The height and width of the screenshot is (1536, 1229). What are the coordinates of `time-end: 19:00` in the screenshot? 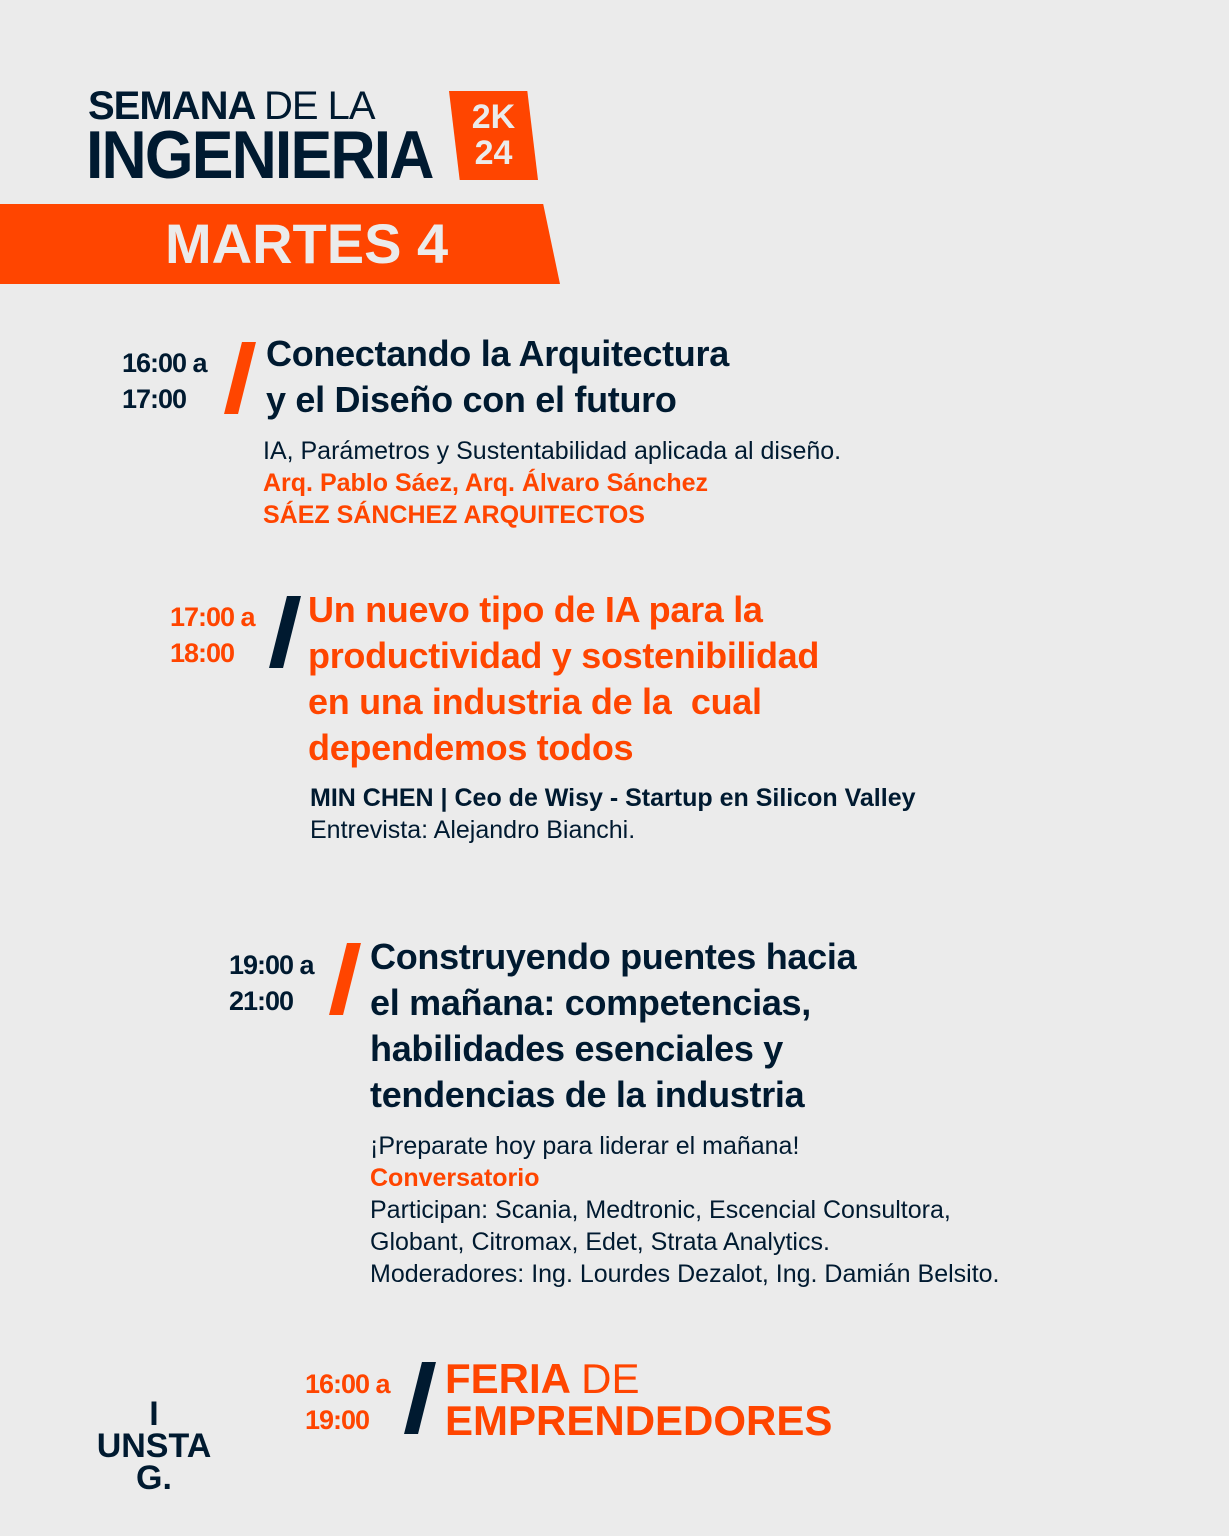 It's located at (337, 1420).